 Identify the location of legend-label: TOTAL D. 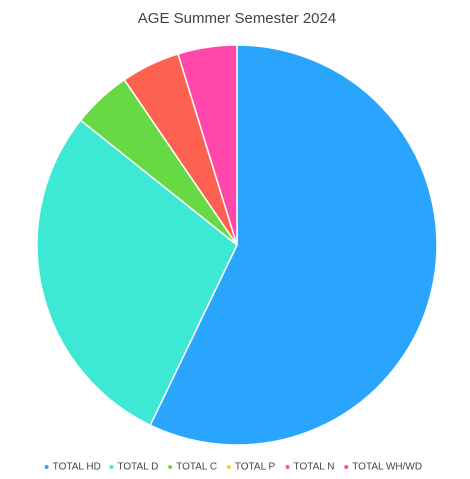
(137, 467).